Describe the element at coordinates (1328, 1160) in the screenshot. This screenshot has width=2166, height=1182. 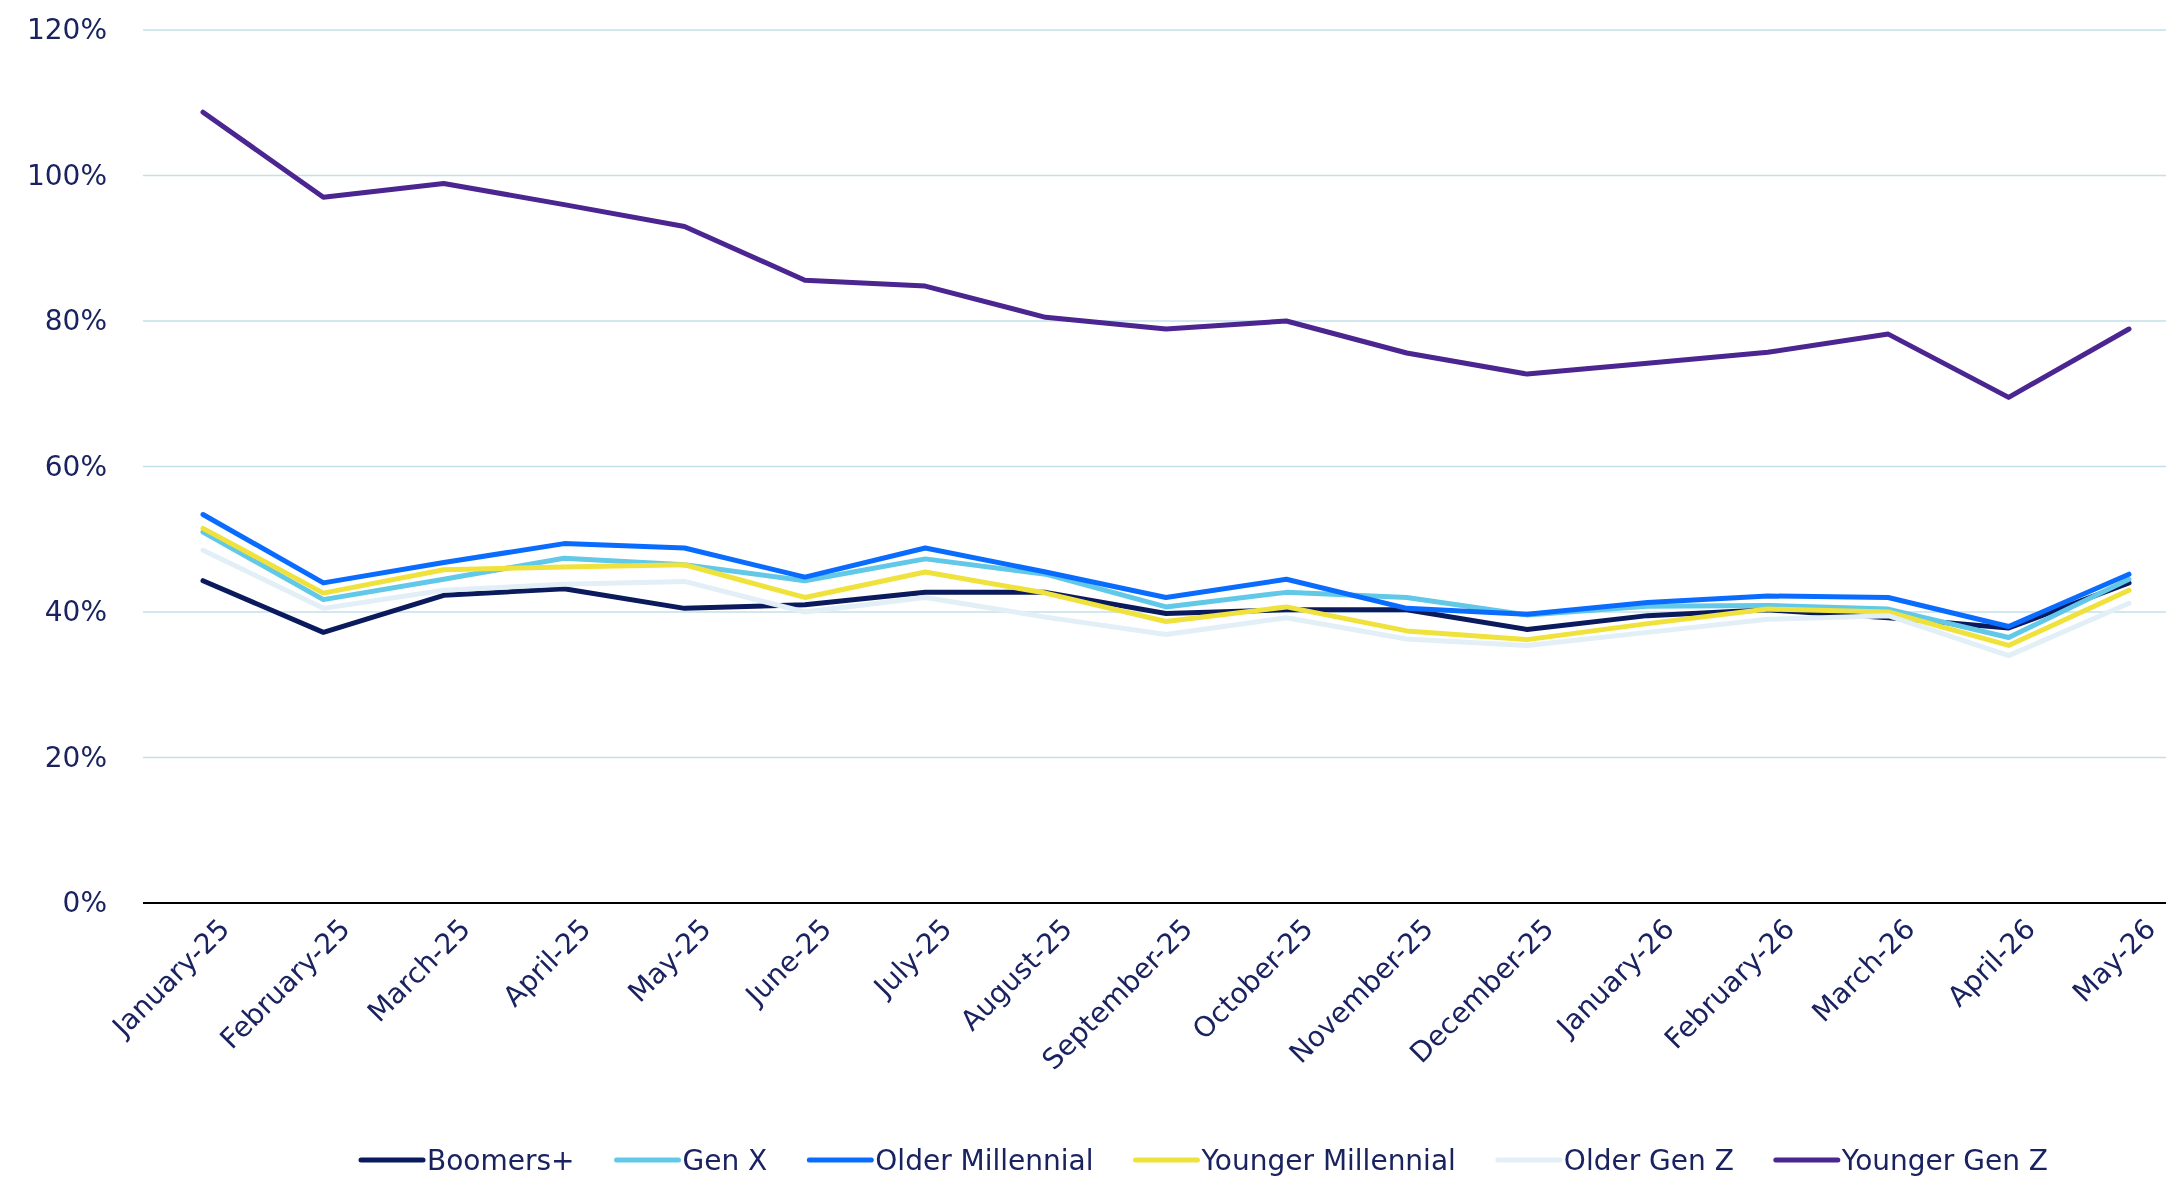
I see `legend-label: Younger Millennial` at that location.